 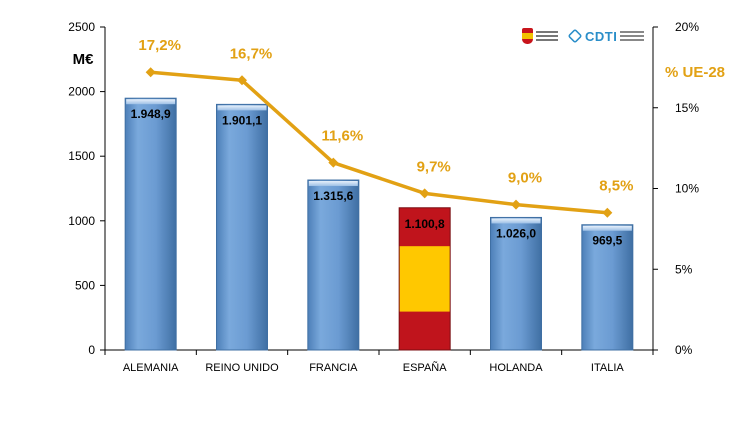 I want to click on spain-yellow-band, so click(x=425, y=279).